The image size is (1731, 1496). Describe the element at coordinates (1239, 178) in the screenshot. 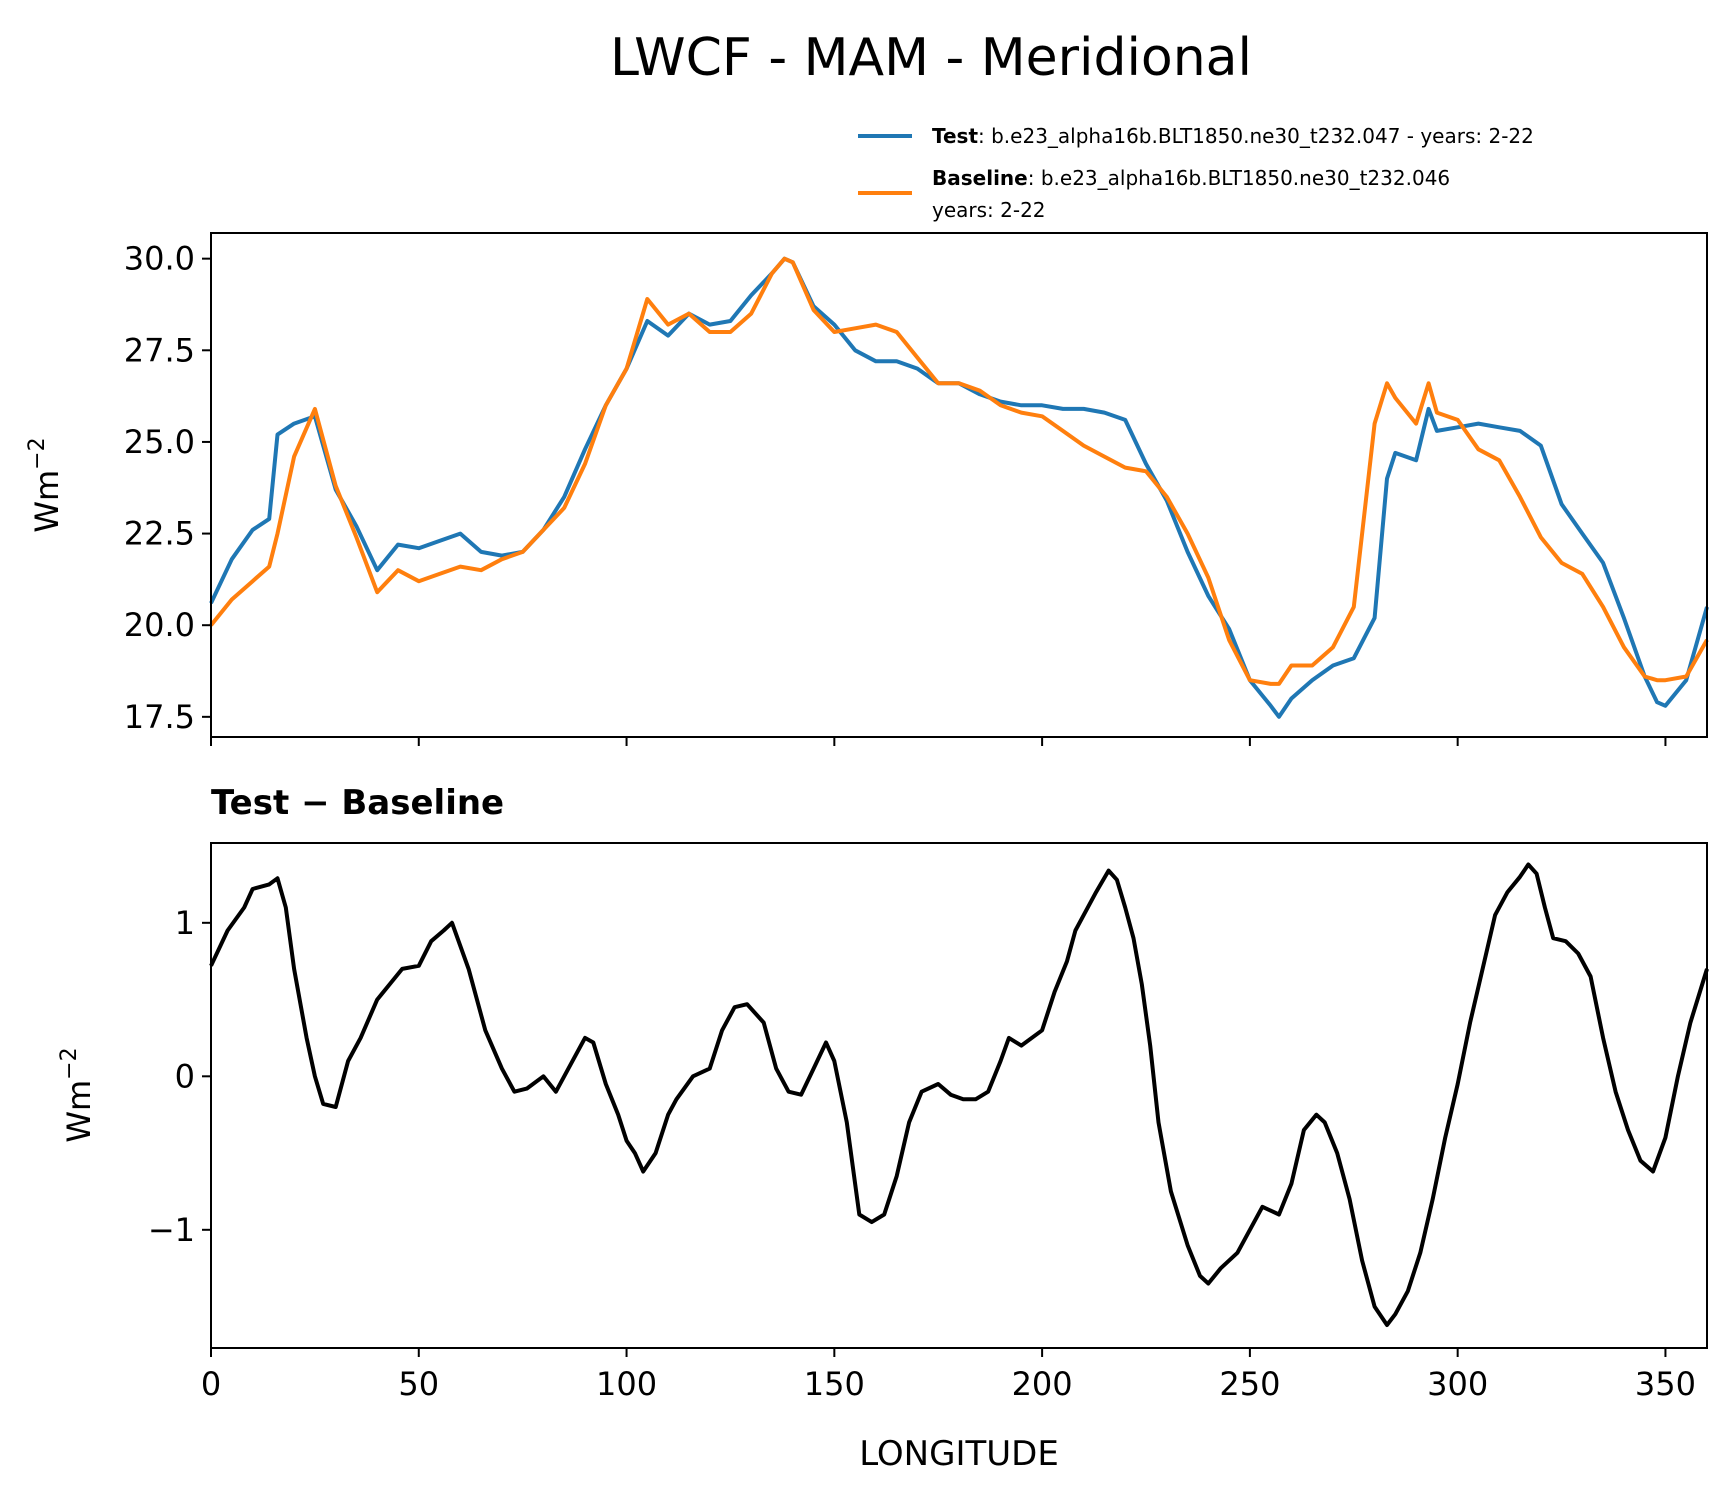

I see `legend-baseline-text: : b.e23_alpha16b.BLT1850.ne30_t232.046` at that location.